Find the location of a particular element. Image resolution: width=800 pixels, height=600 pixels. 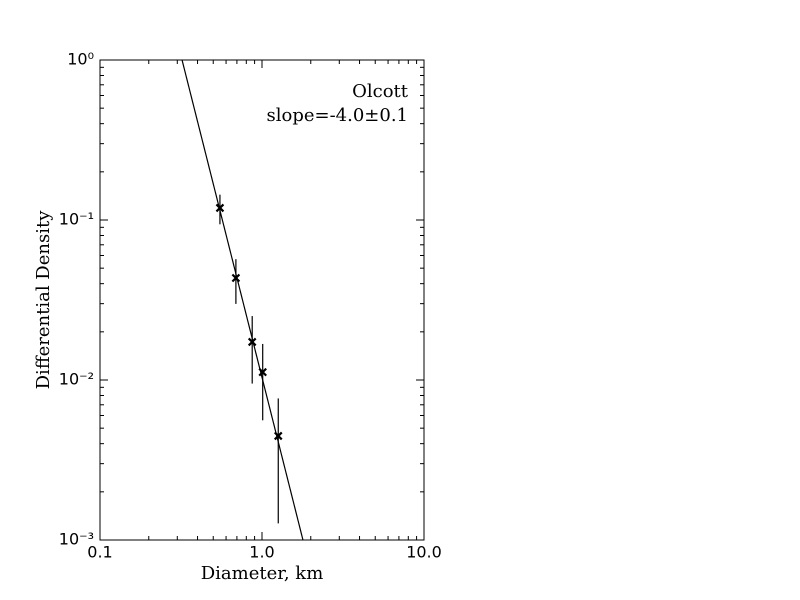

y-tick-label: 10⁻² is located at coordinates (76, 379).